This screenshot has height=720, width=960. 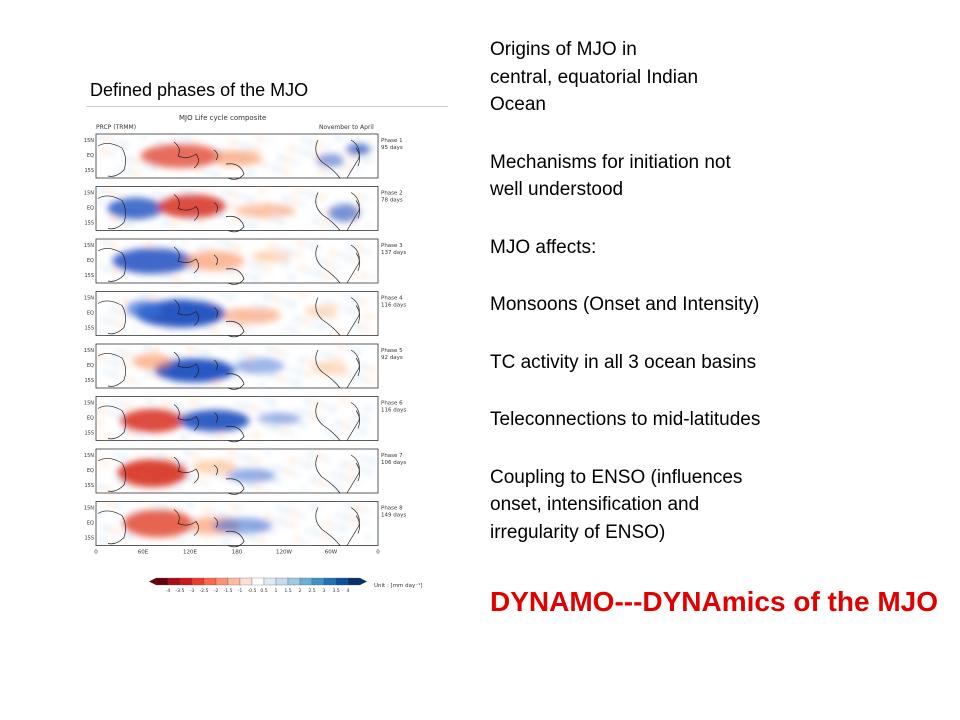 What do you see at coordinates (363, 581) in the screenshot?
I see `colorbar-max-arrow` at bounding box center [363, 581].